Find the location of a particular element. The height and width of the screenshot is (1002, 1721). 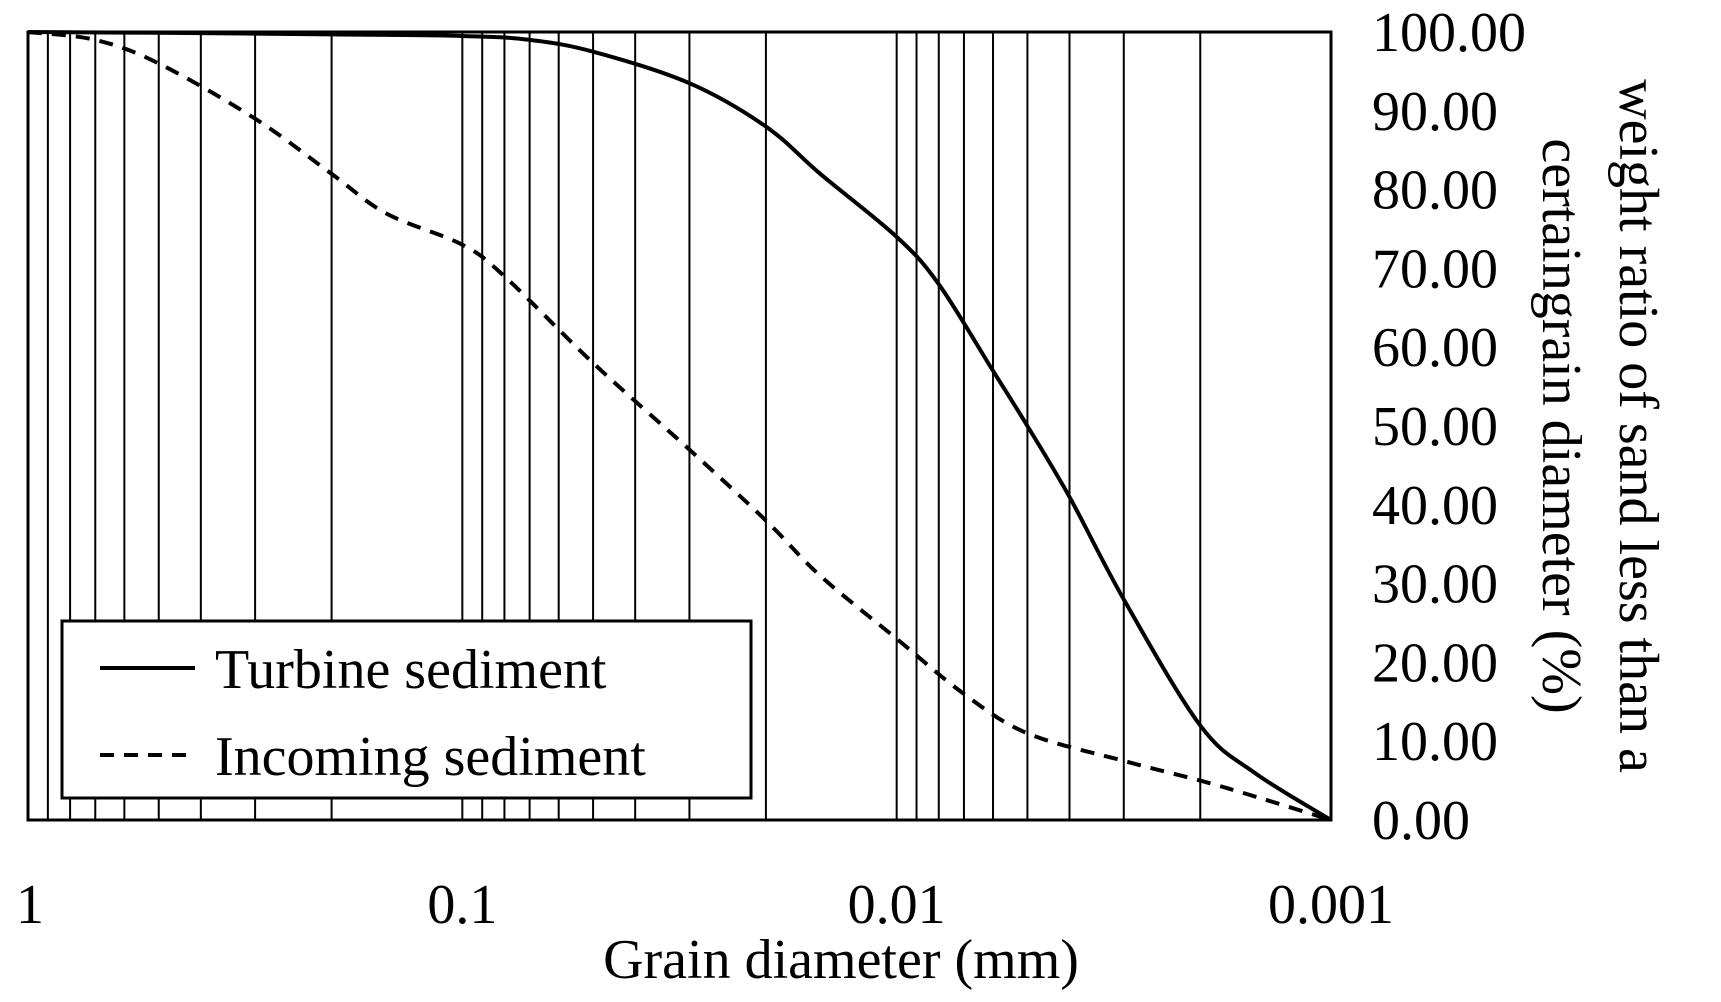

y-tick-label: 100.00 is located at coordinates (1449, 33).